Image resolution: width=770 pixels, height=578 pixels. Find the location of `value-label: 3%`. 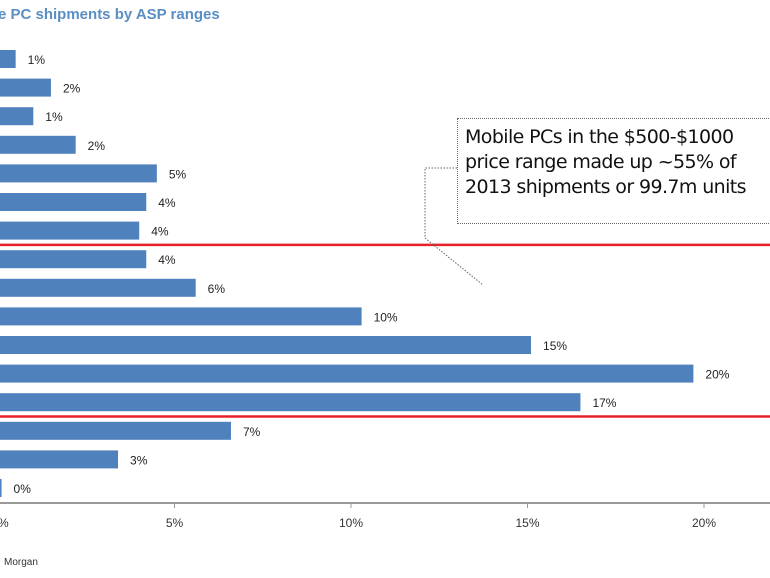

value-label: 3% is located at coordinates (139, 460).